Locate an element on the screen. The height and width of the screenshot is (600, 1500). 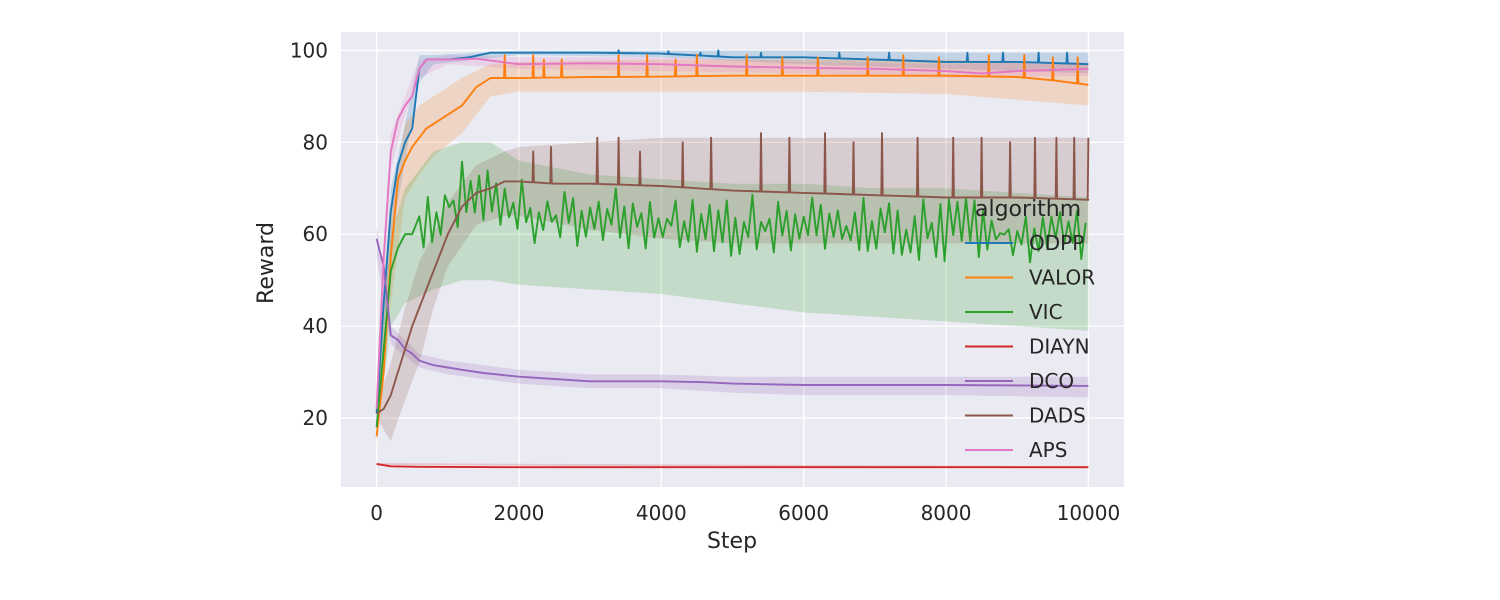
diayn-legend-label: DIAYN is located at coordinates (1059, 347).